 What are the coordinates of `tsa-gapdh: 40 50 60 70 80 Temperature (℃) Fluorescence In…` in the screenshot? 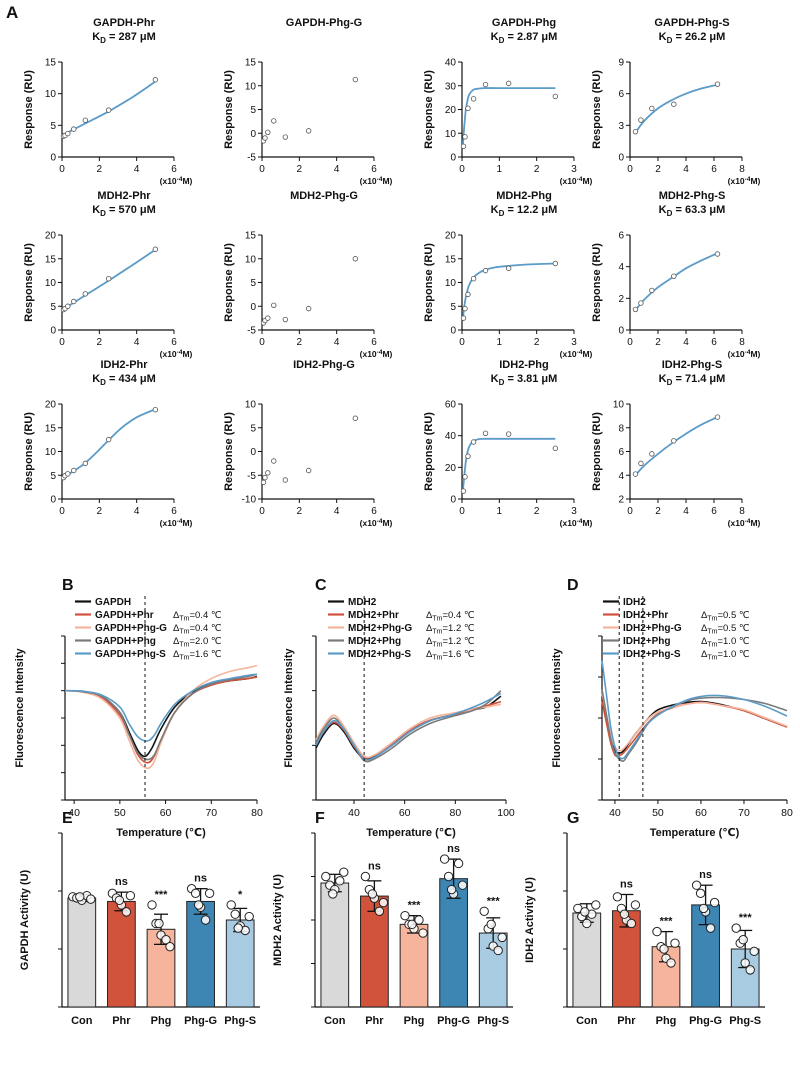 It's located at (138, 717).